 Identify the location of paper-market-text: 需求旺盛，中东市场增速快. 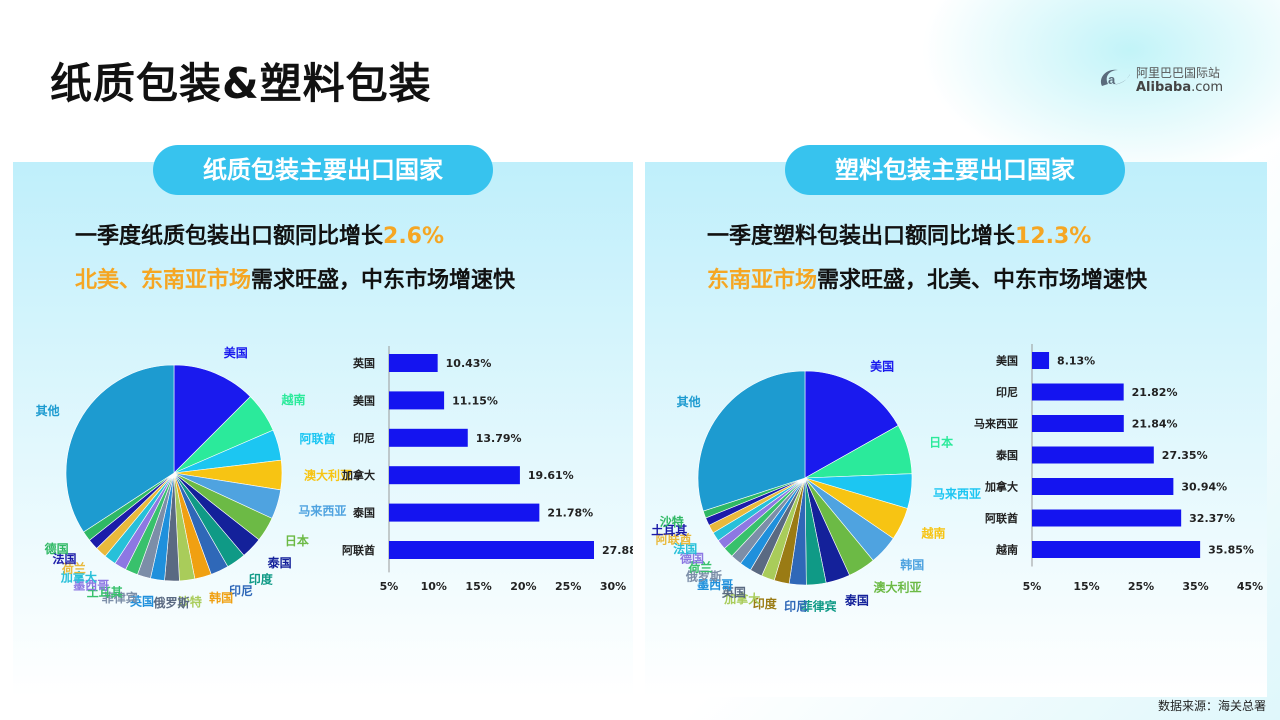
(383, 280).